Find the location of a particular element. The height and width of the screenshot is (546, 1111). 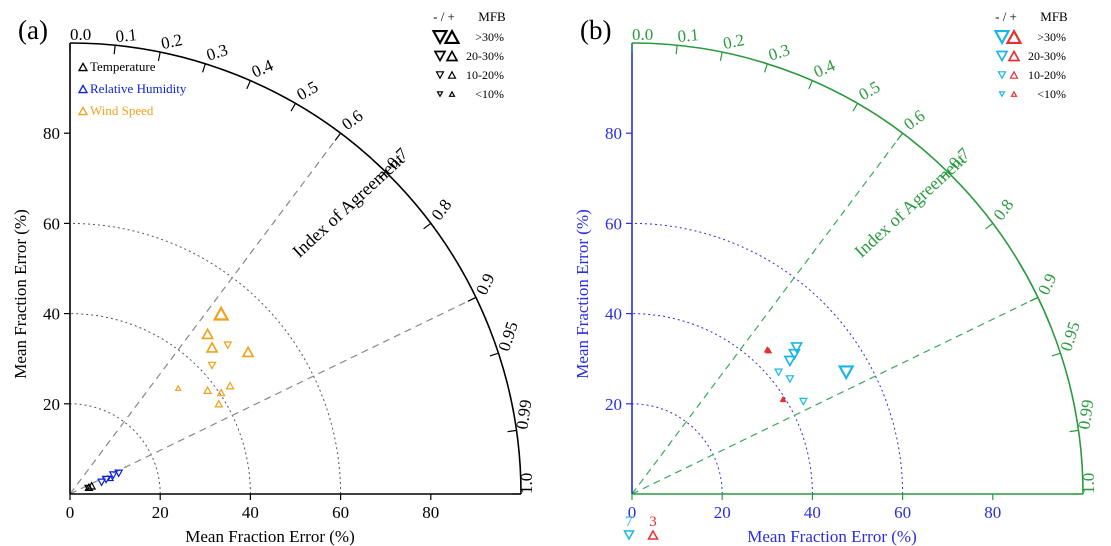

series-positive-mfb is located at coordinates (775, 374).